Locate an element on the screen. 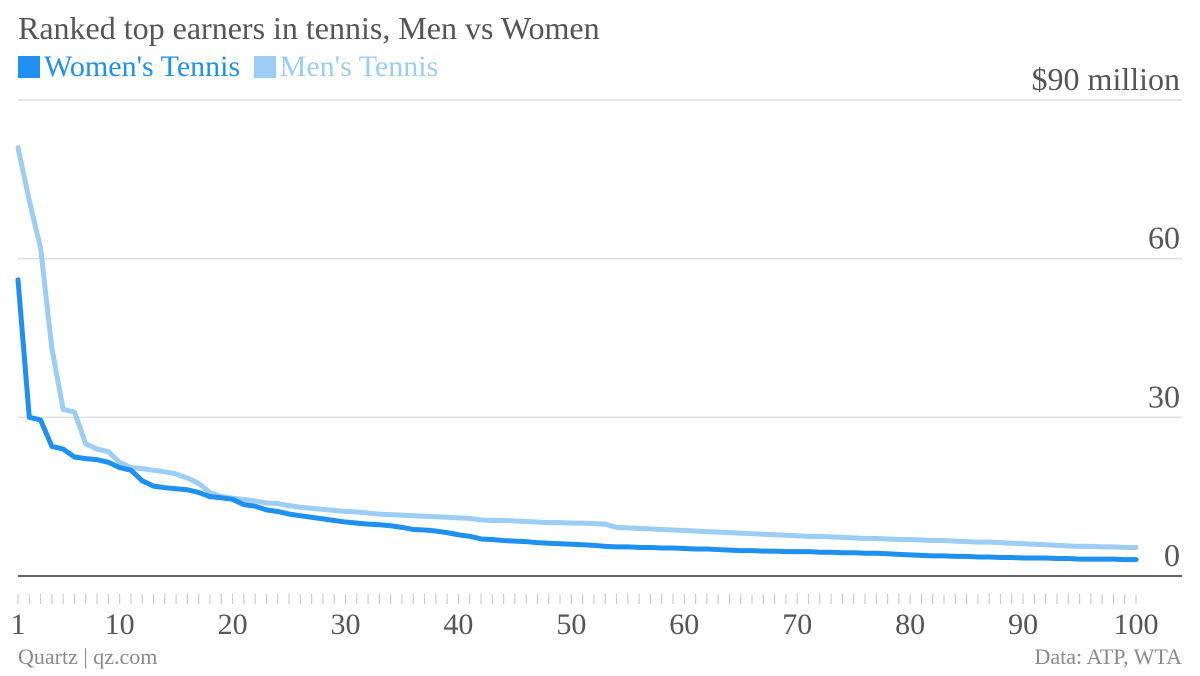 Image resolution: width=1200 pixels, height=676 pixels. legend-label-men: Men's Tennis is located at coordinates (359, 66).